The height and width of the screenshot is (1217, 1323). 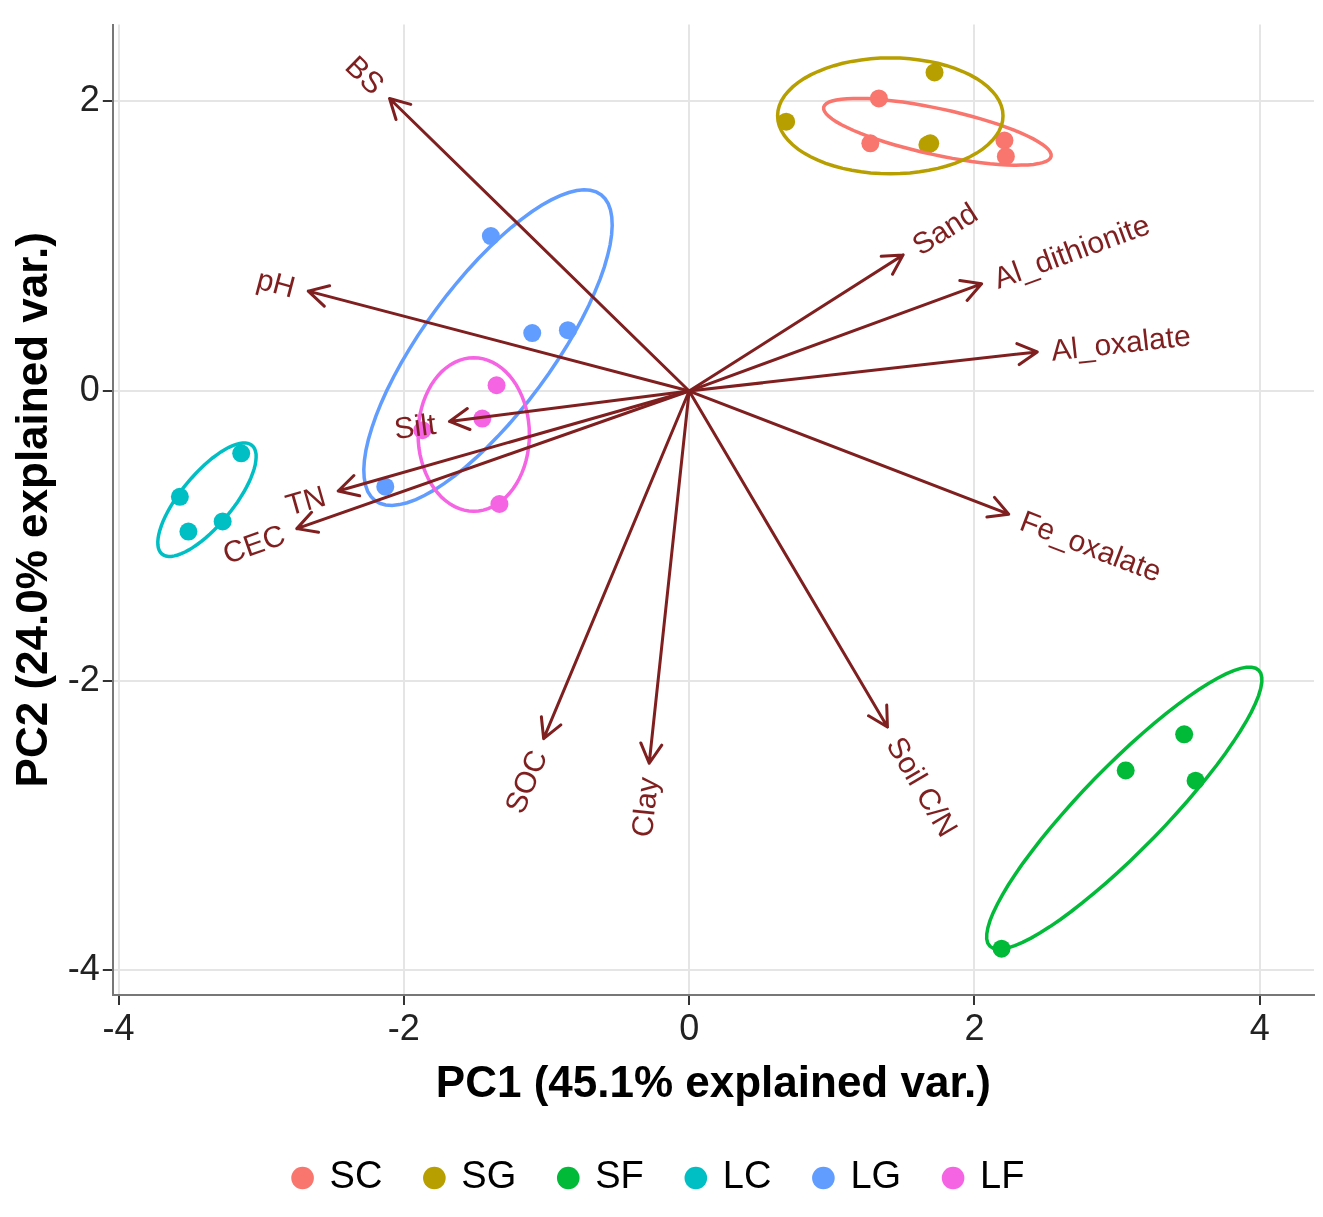 What do you see at coordinates (689, 1027) in the screenshot?
I see `x-tick-label: 0` at bounding box center [689, 1027].